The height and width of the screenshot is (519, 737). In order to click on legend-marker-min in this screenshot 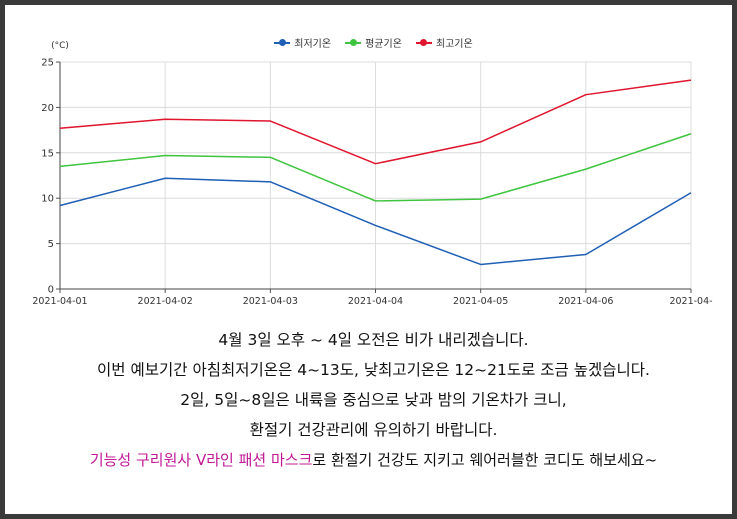, I will do `click(282, 43)`.